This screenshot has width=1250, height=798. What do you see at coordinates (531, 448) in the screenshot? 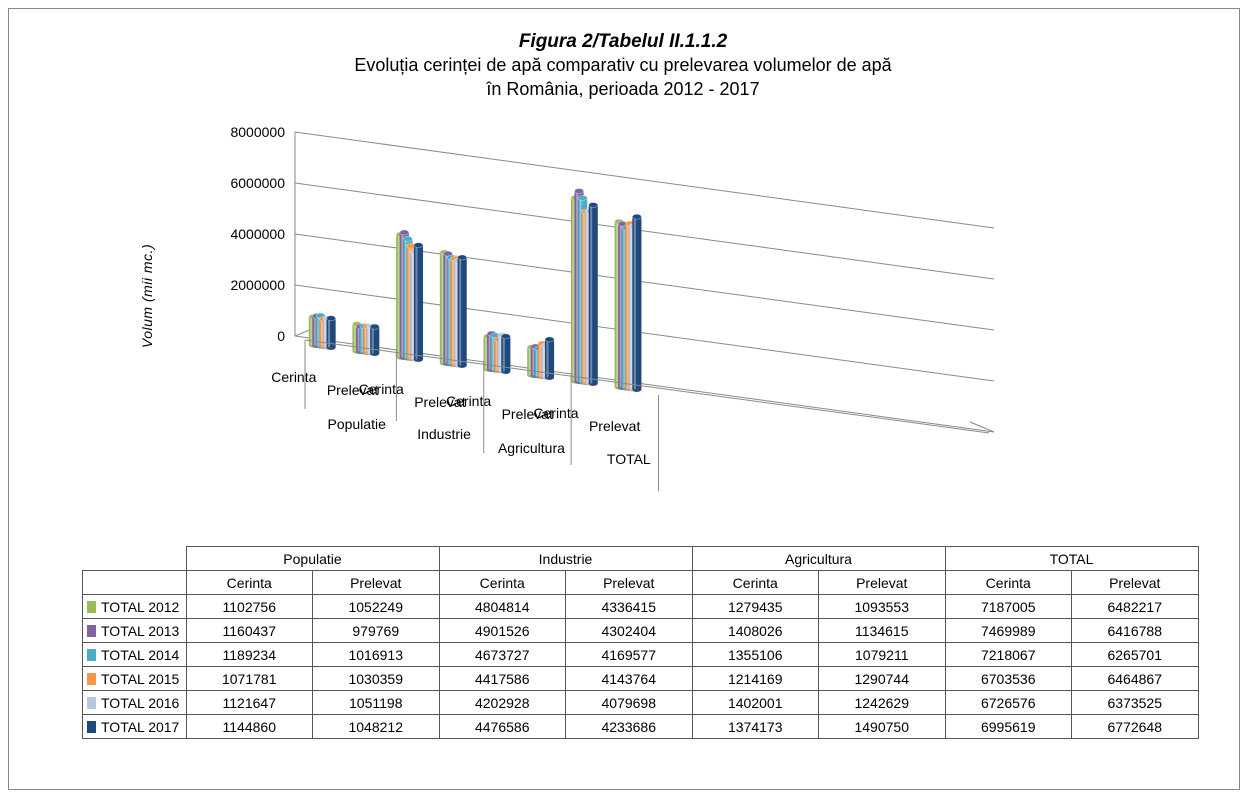
I see `group-label: Agricultura` at bounding box center [531, 448].